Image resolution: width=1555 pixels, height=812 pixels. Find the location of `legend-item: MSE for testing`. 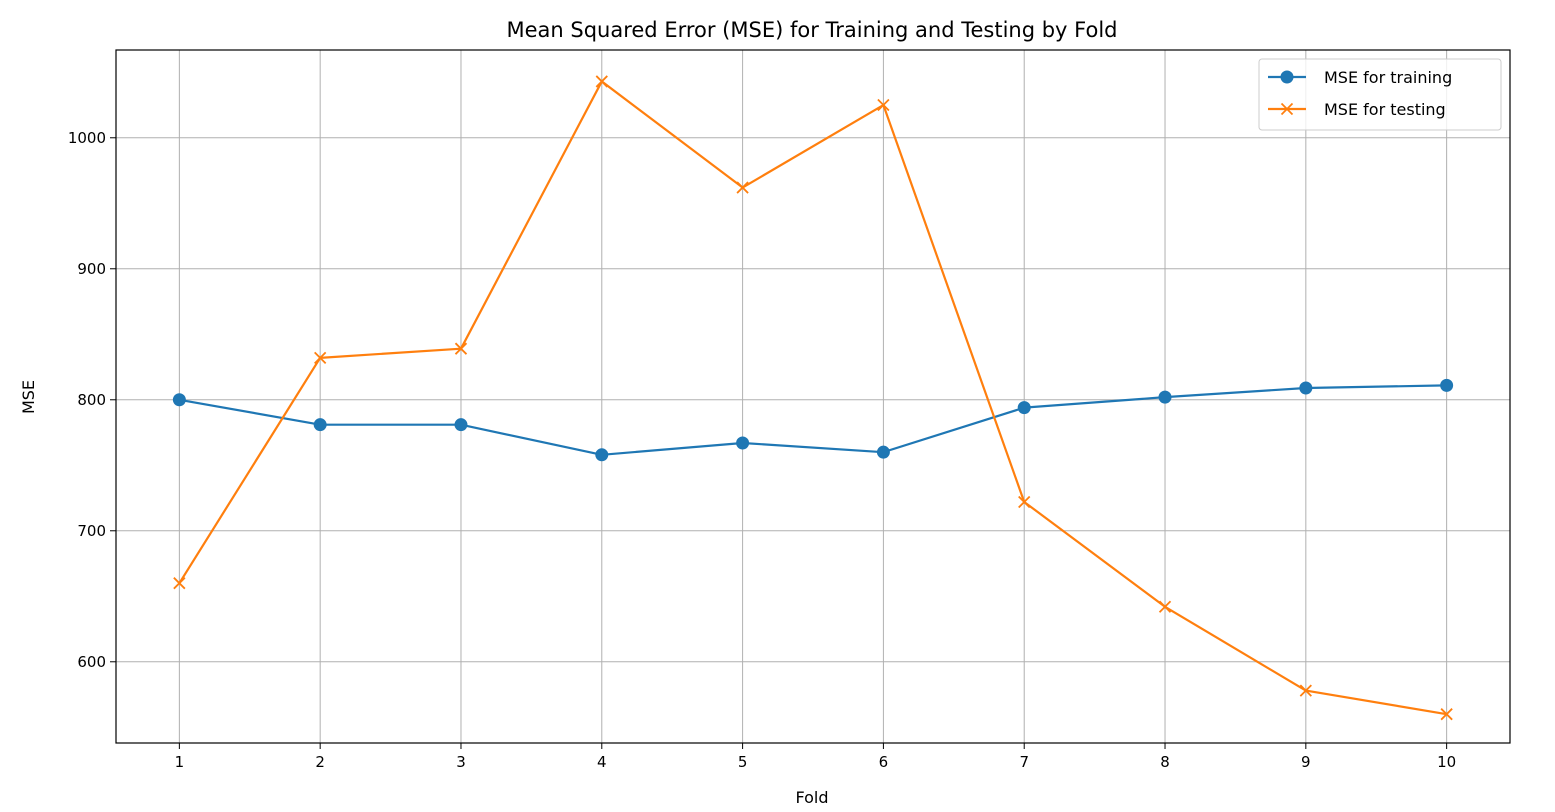

legend-item: MSE for testing is located at coordinates (1357, 109).